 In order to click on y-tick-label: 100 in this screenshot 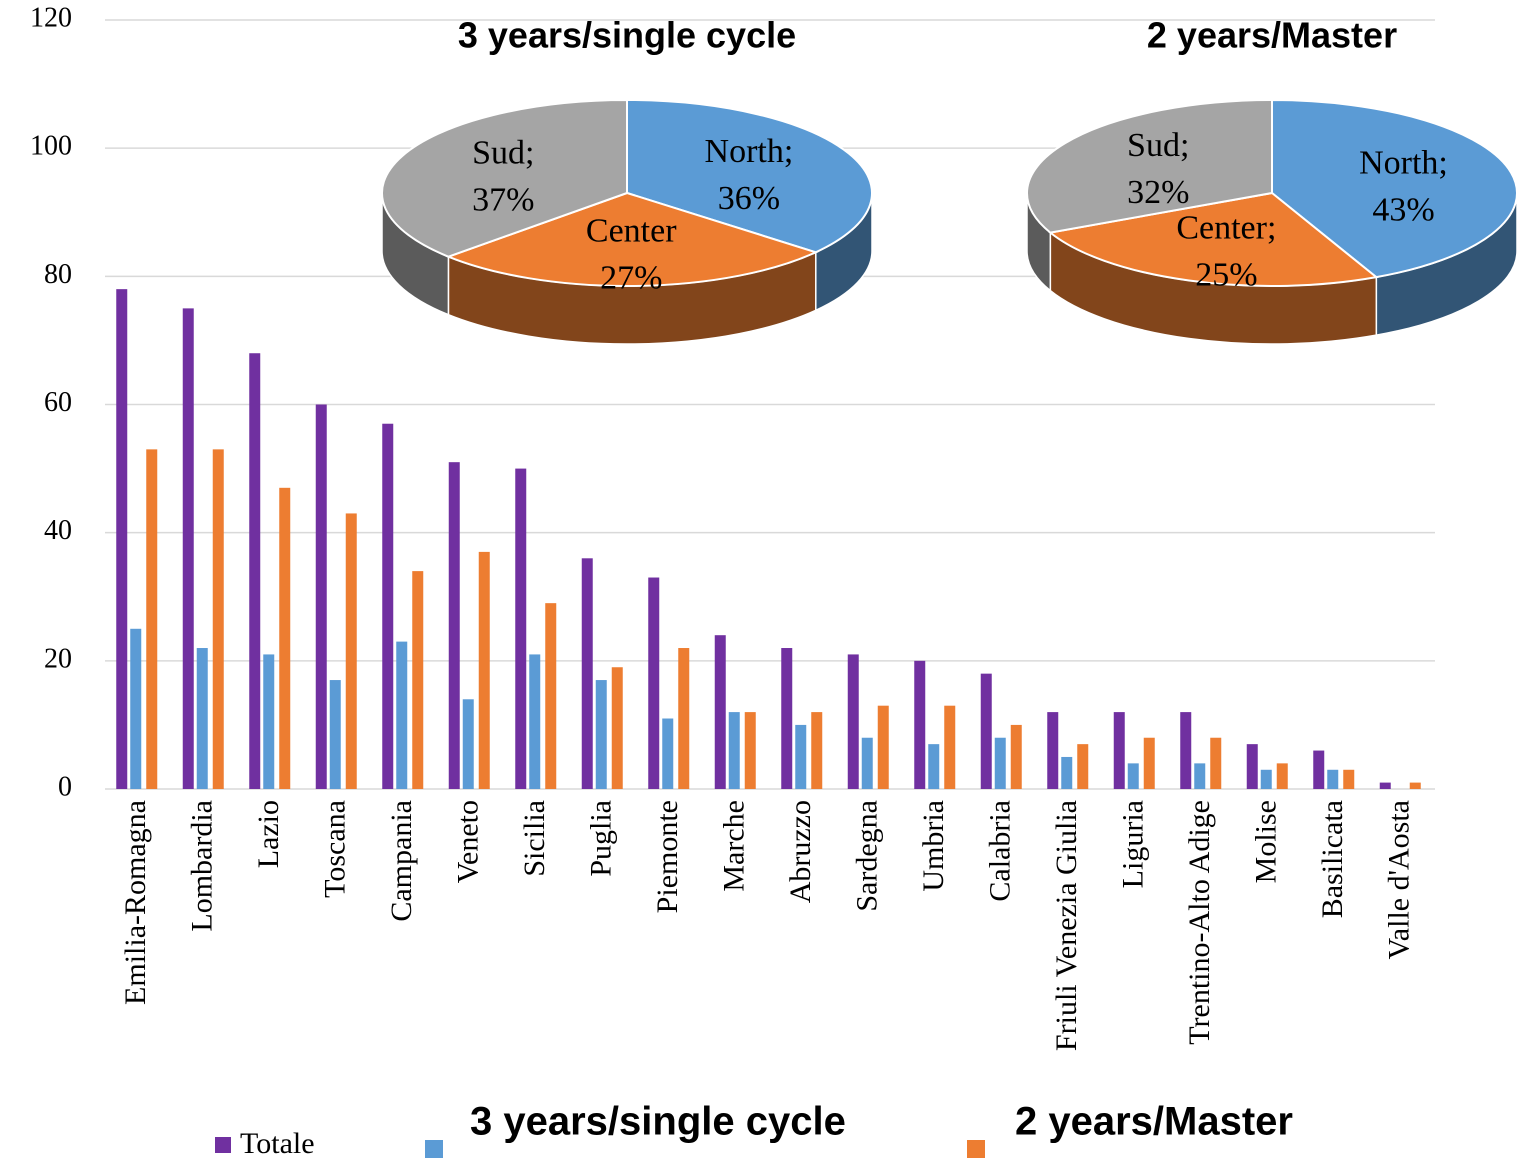, I will do `click(51, 146)`.